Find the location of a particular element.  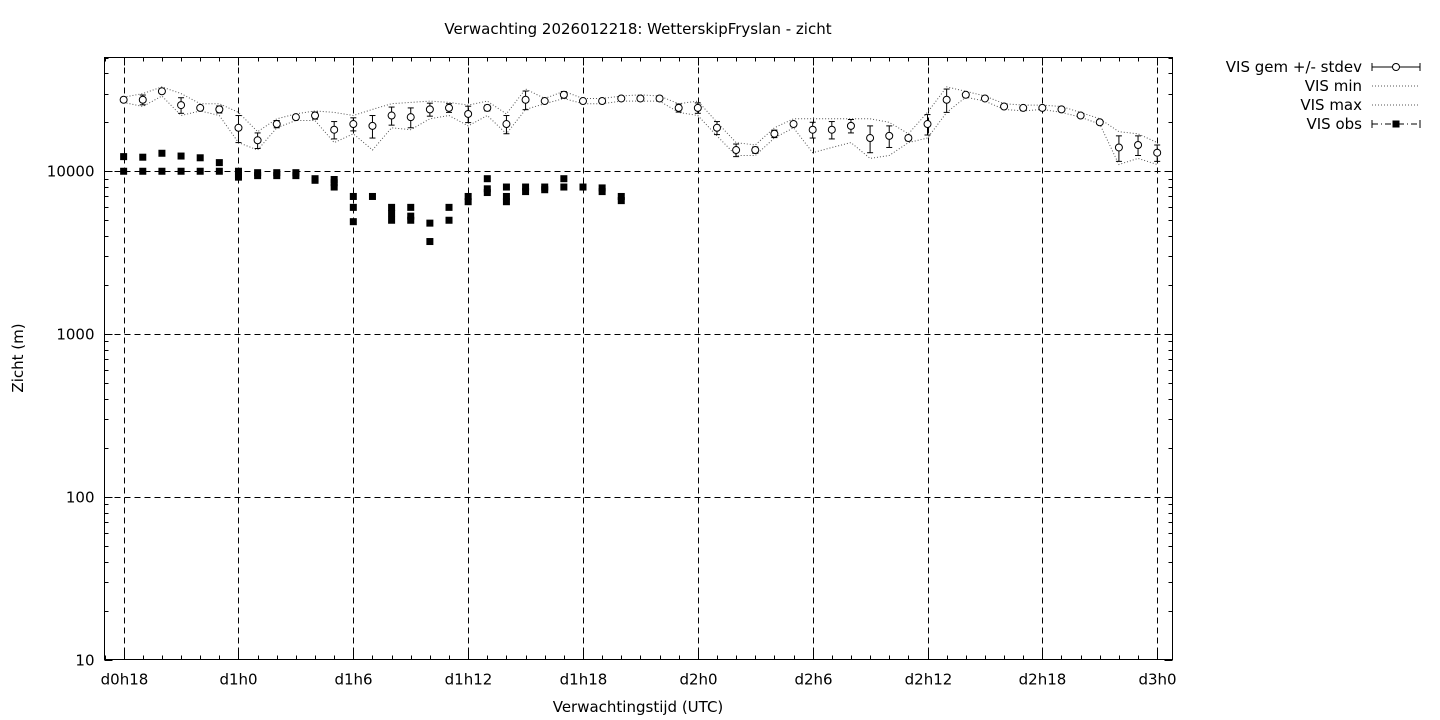

x-tick-label: d2h0 is located at coordinates (698, 680).